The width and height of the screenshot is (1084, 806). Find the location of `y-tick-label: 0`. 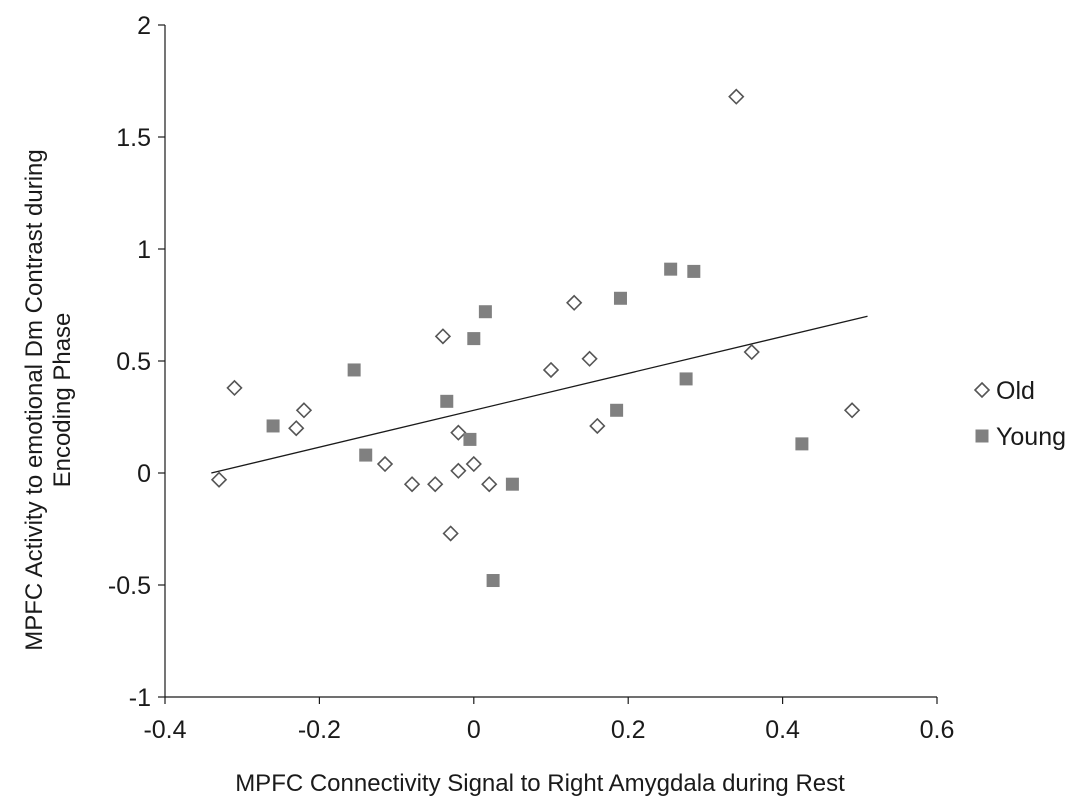

y-tick-label: 0 is located at coordinates (144, 474).